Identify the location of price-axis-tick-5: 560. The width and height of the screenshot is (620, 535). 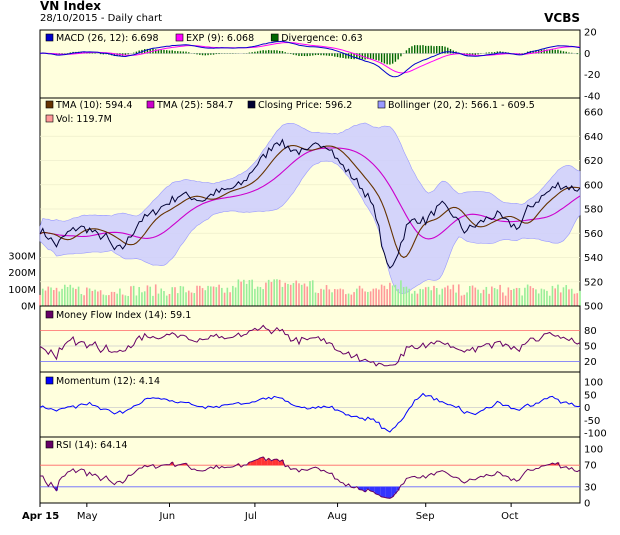
(593, 234).